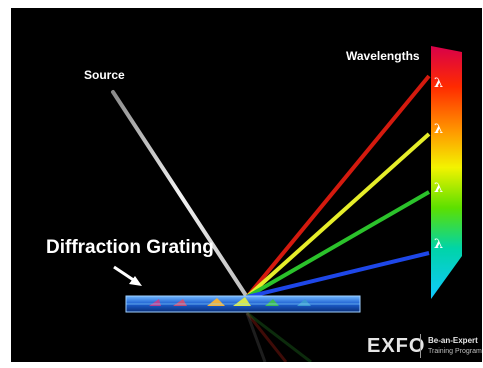 The image size is (483, 368). I want to click on exfo-logo: EXFO, so click(396, 346).